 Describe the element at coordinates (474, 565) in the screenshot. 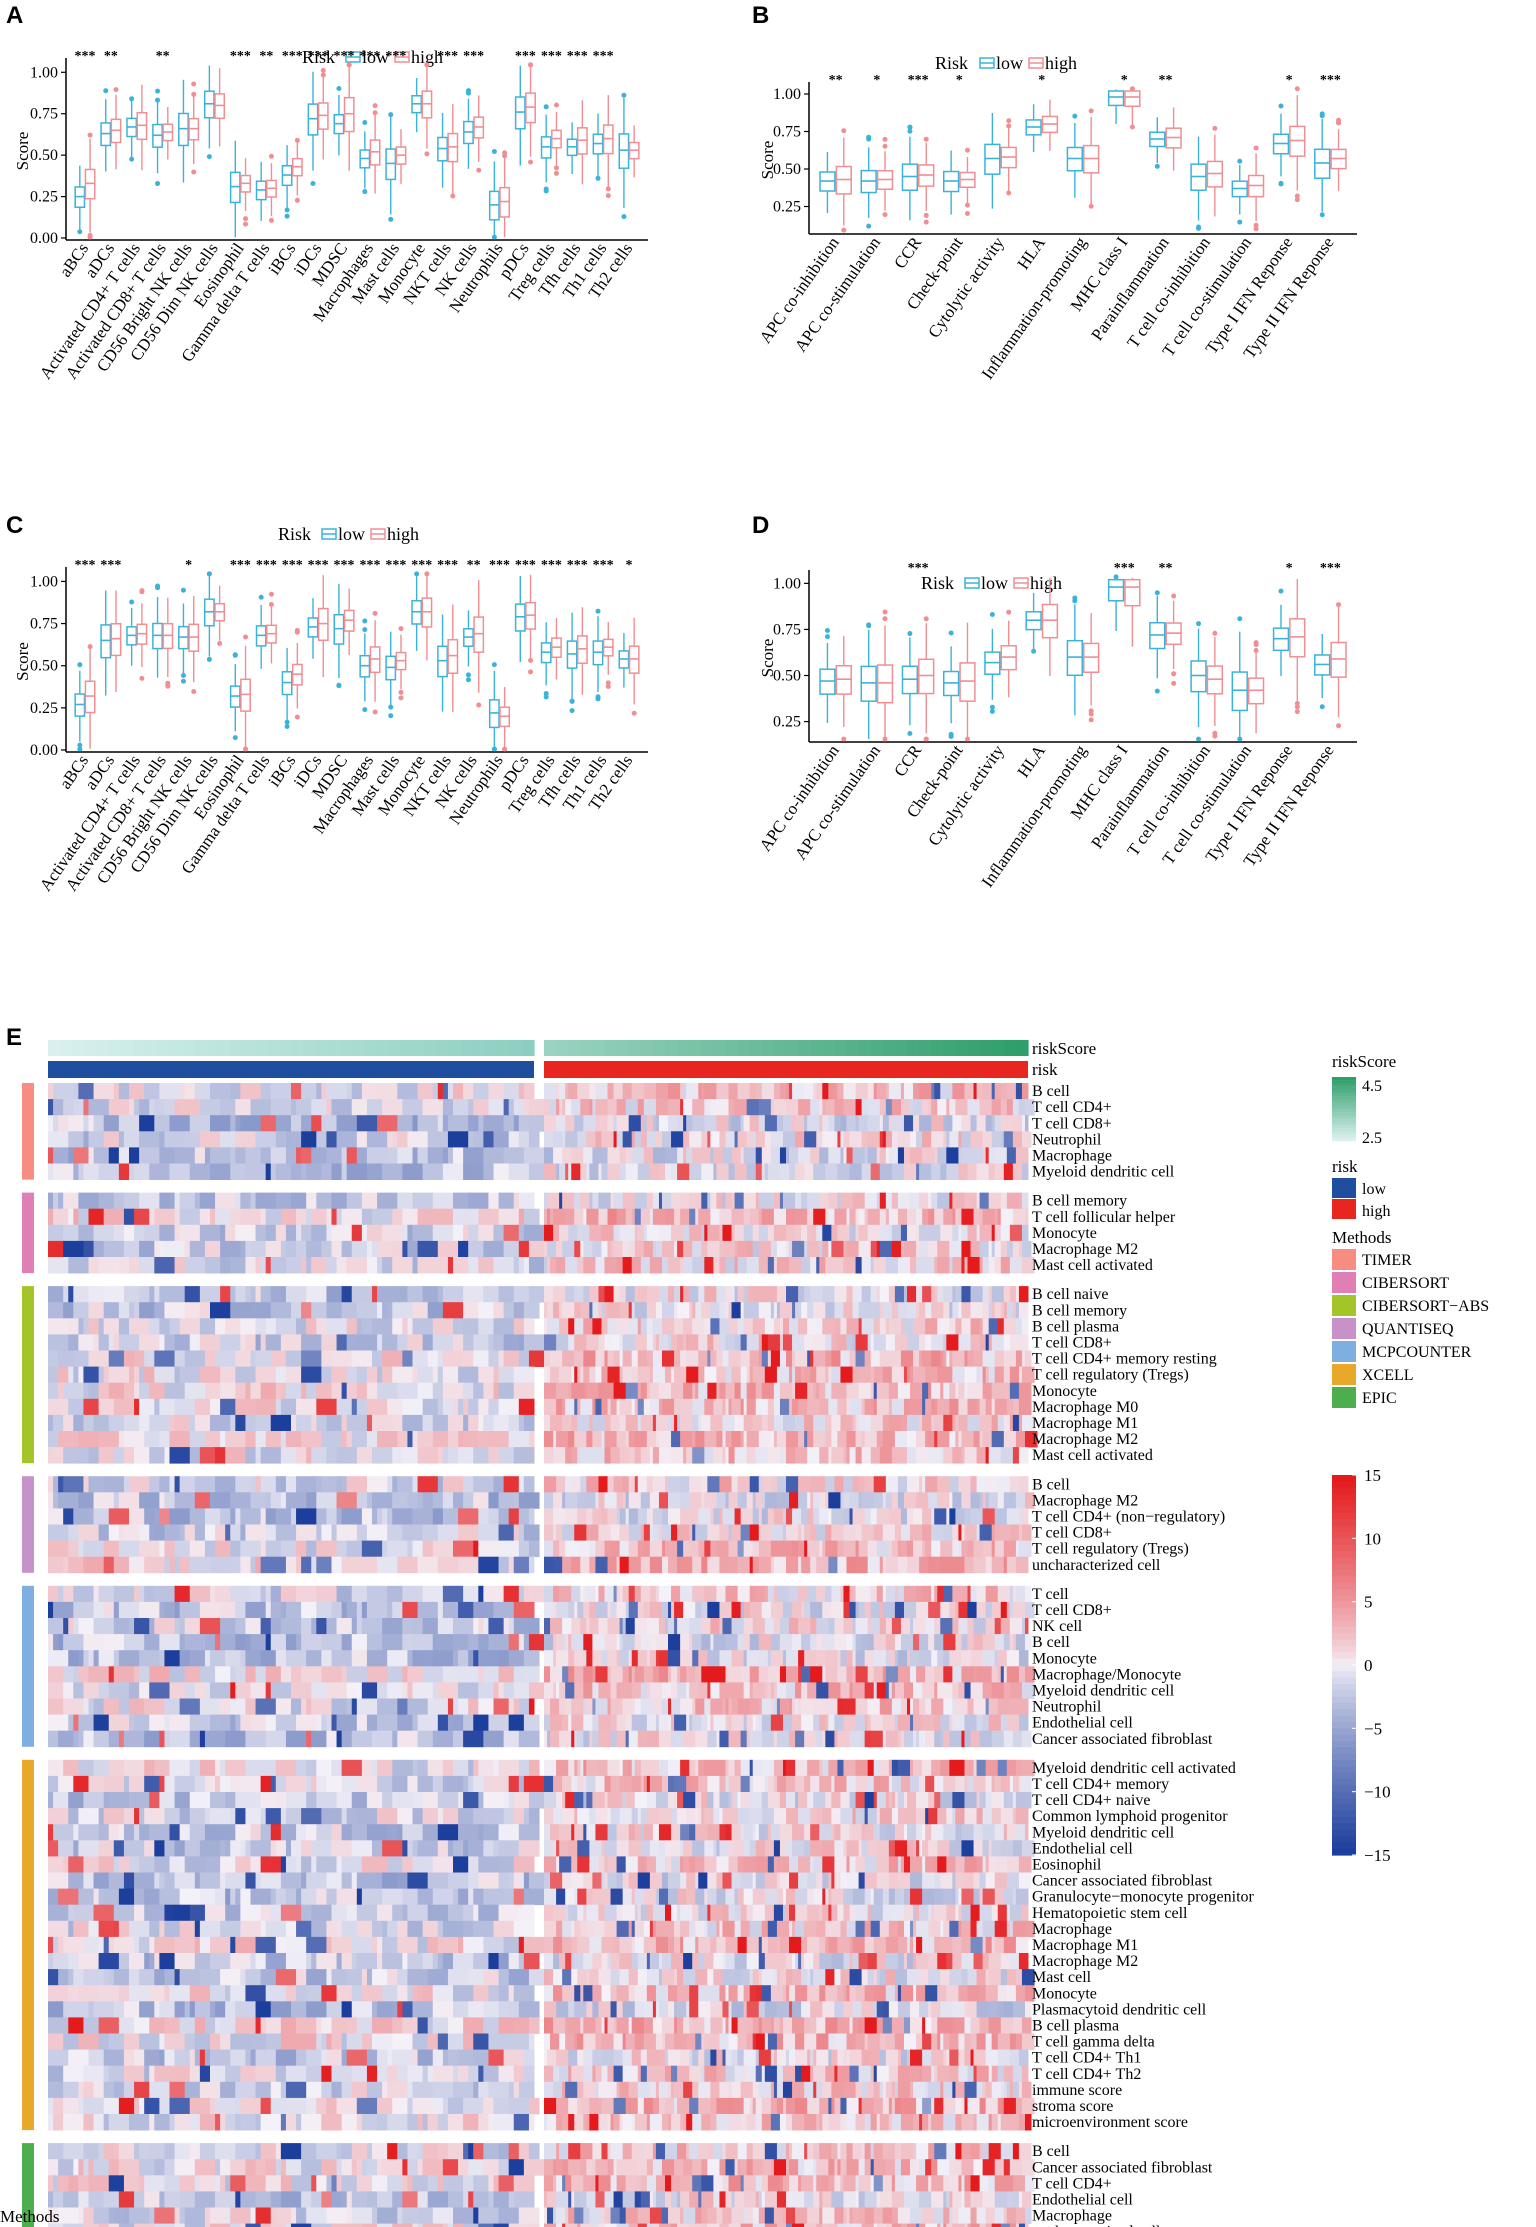

I see `significance-label: **` at that location.